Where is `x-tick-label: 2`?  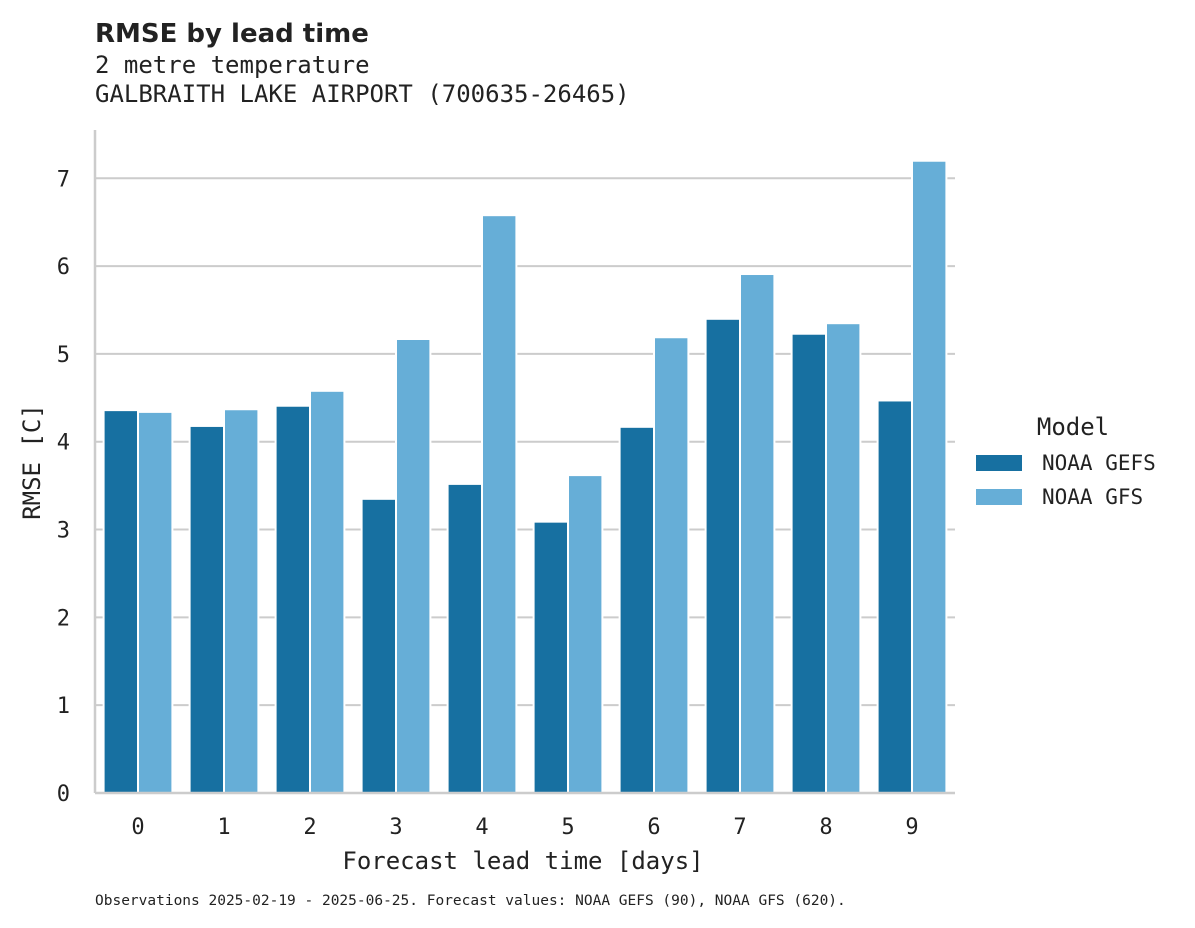
x-tick-label: 2 is located at coordinates (309, 827).